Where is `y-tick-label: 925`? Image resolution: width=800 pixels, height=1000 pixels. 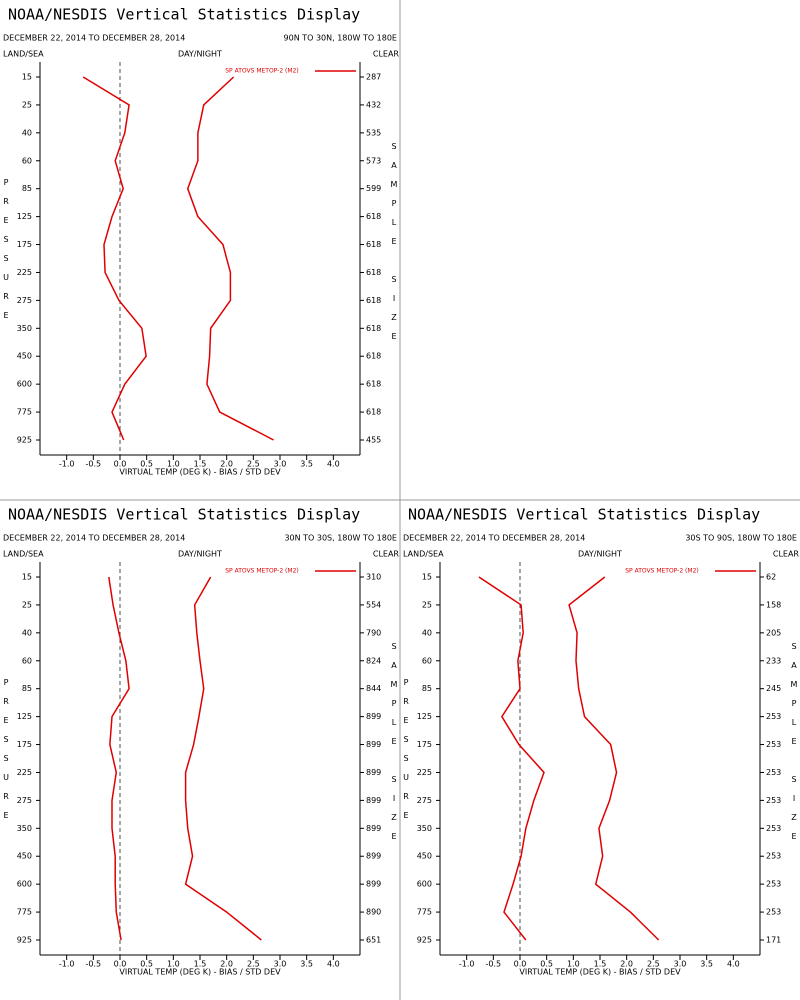 y-tick-label: 925 is located at coordinates (24, 440).